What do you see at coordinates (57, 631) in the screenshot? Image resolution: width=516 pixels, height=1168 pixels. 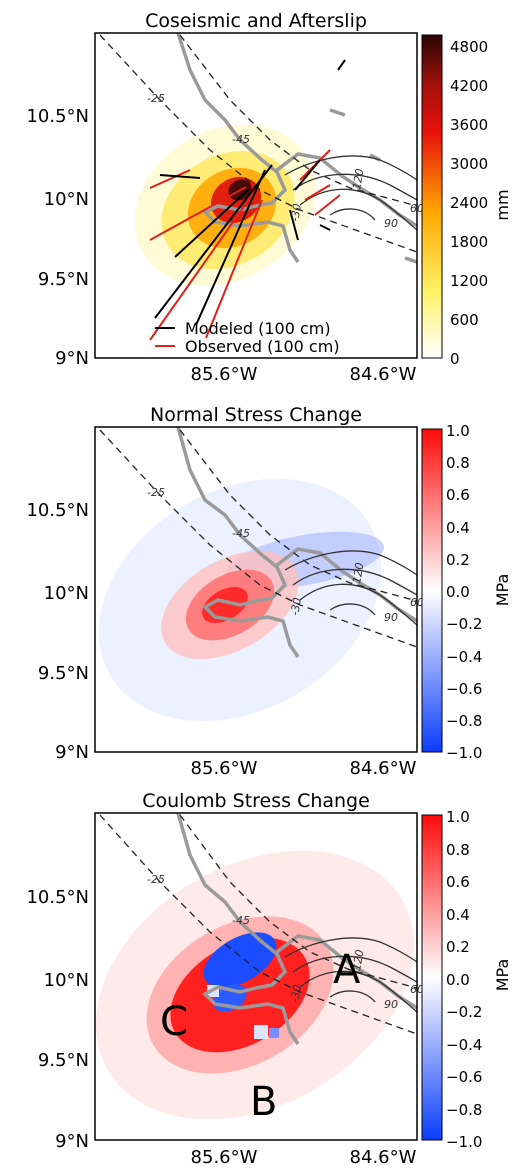 I see `panel-2-y-ticks: 10.5°N 10°N 9.5°N 9°N` at bounding box center [57, 631].